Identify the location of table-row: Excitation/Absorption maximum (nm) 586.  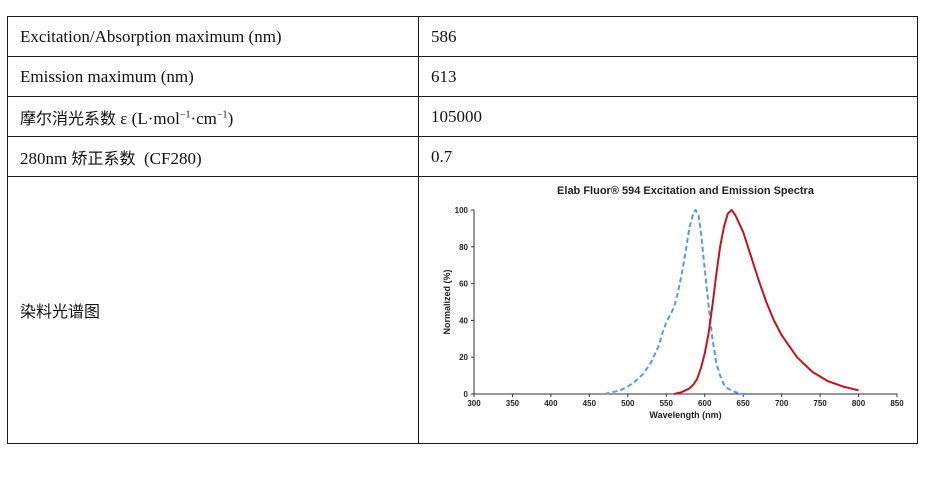
(462, 36).